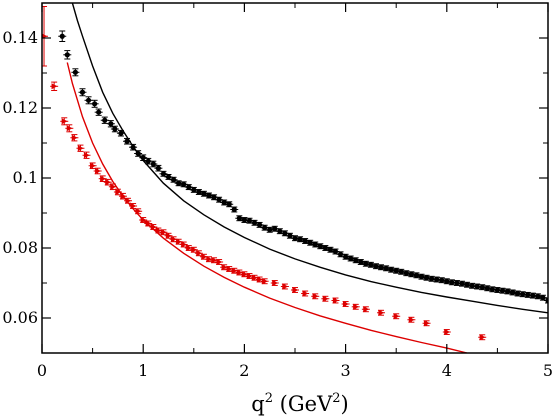 Image resolution: width=554 pixels, height=418 pixels. What do you see at coordinates (345, 404) in the screenshot?
I see `x-axis-title-unit-close: )` at bounding box center [345, 404].